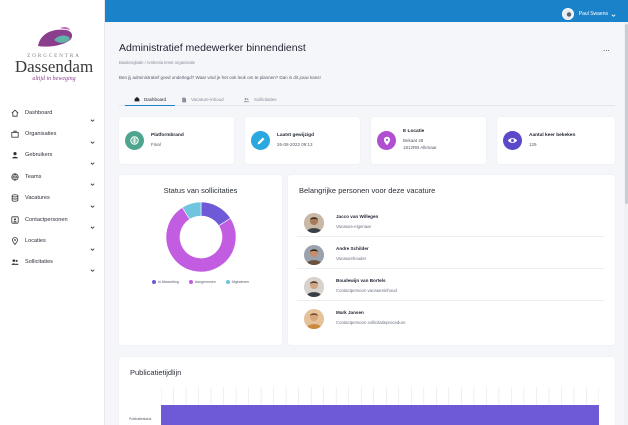 The image size is (628, 425). What do you see at coordinates (414, 131) in the screenshot?
I see `stat-title: E Locatie` at bounding box center [414, 131].